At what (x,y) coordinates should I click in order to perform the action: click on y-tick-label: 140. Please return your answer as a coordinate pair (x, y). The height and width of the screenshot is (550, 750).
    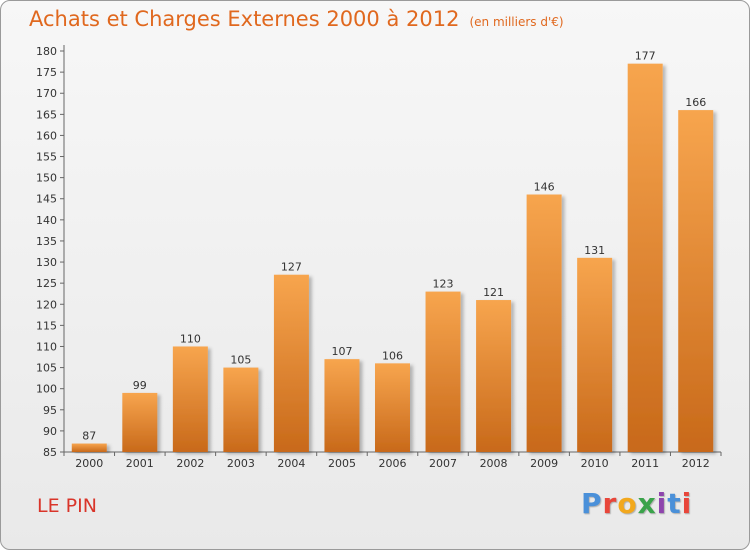
    Looking at the image, I should click on (46, 220).